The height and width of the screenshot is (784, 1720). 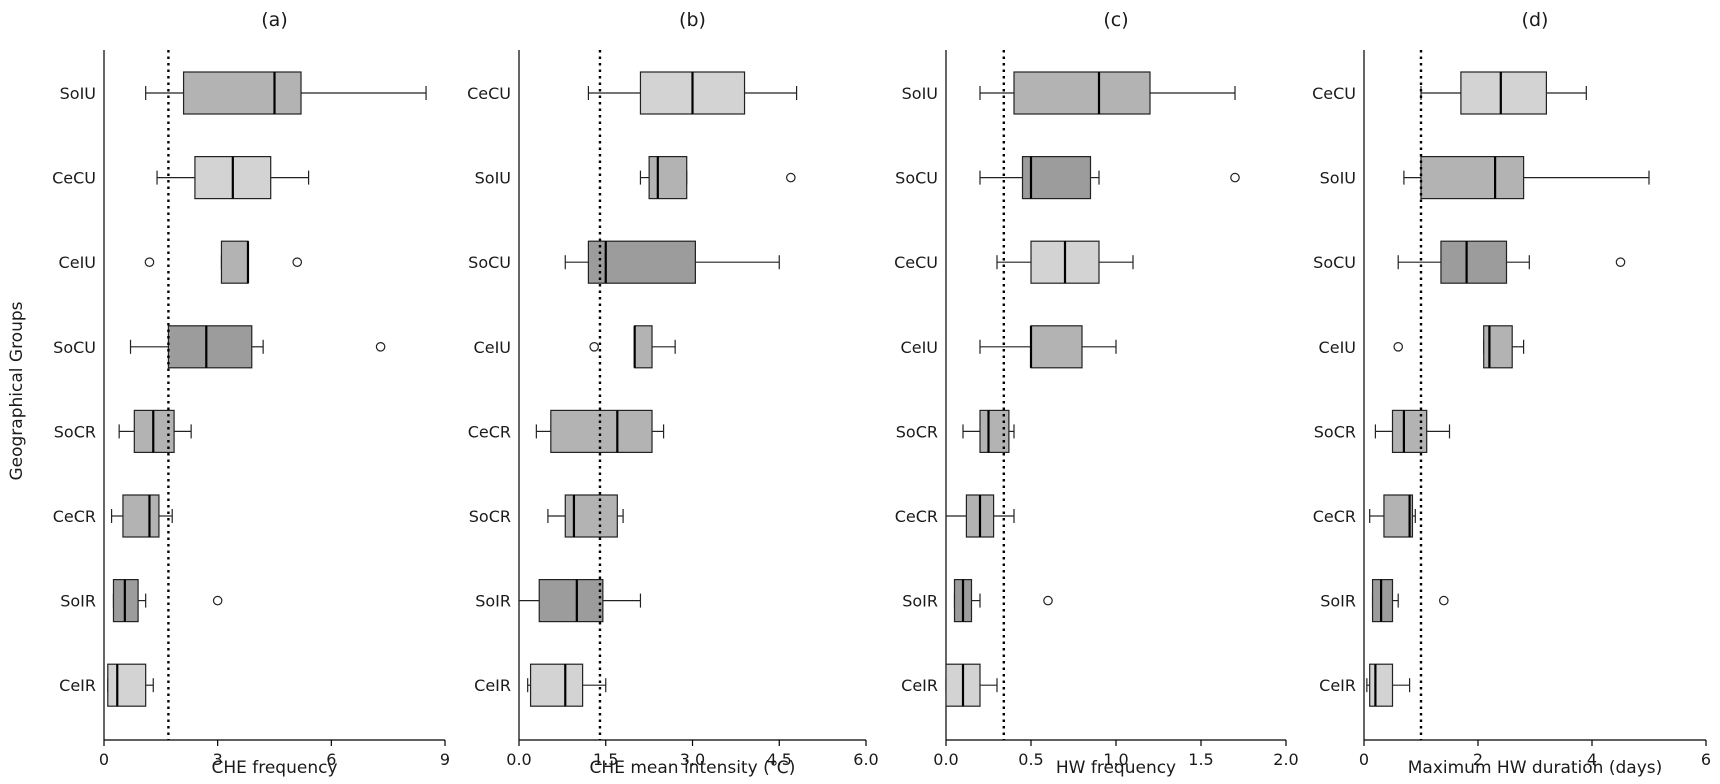 I want to click on x-tick-label: 4, so click(x=1592, y=759).